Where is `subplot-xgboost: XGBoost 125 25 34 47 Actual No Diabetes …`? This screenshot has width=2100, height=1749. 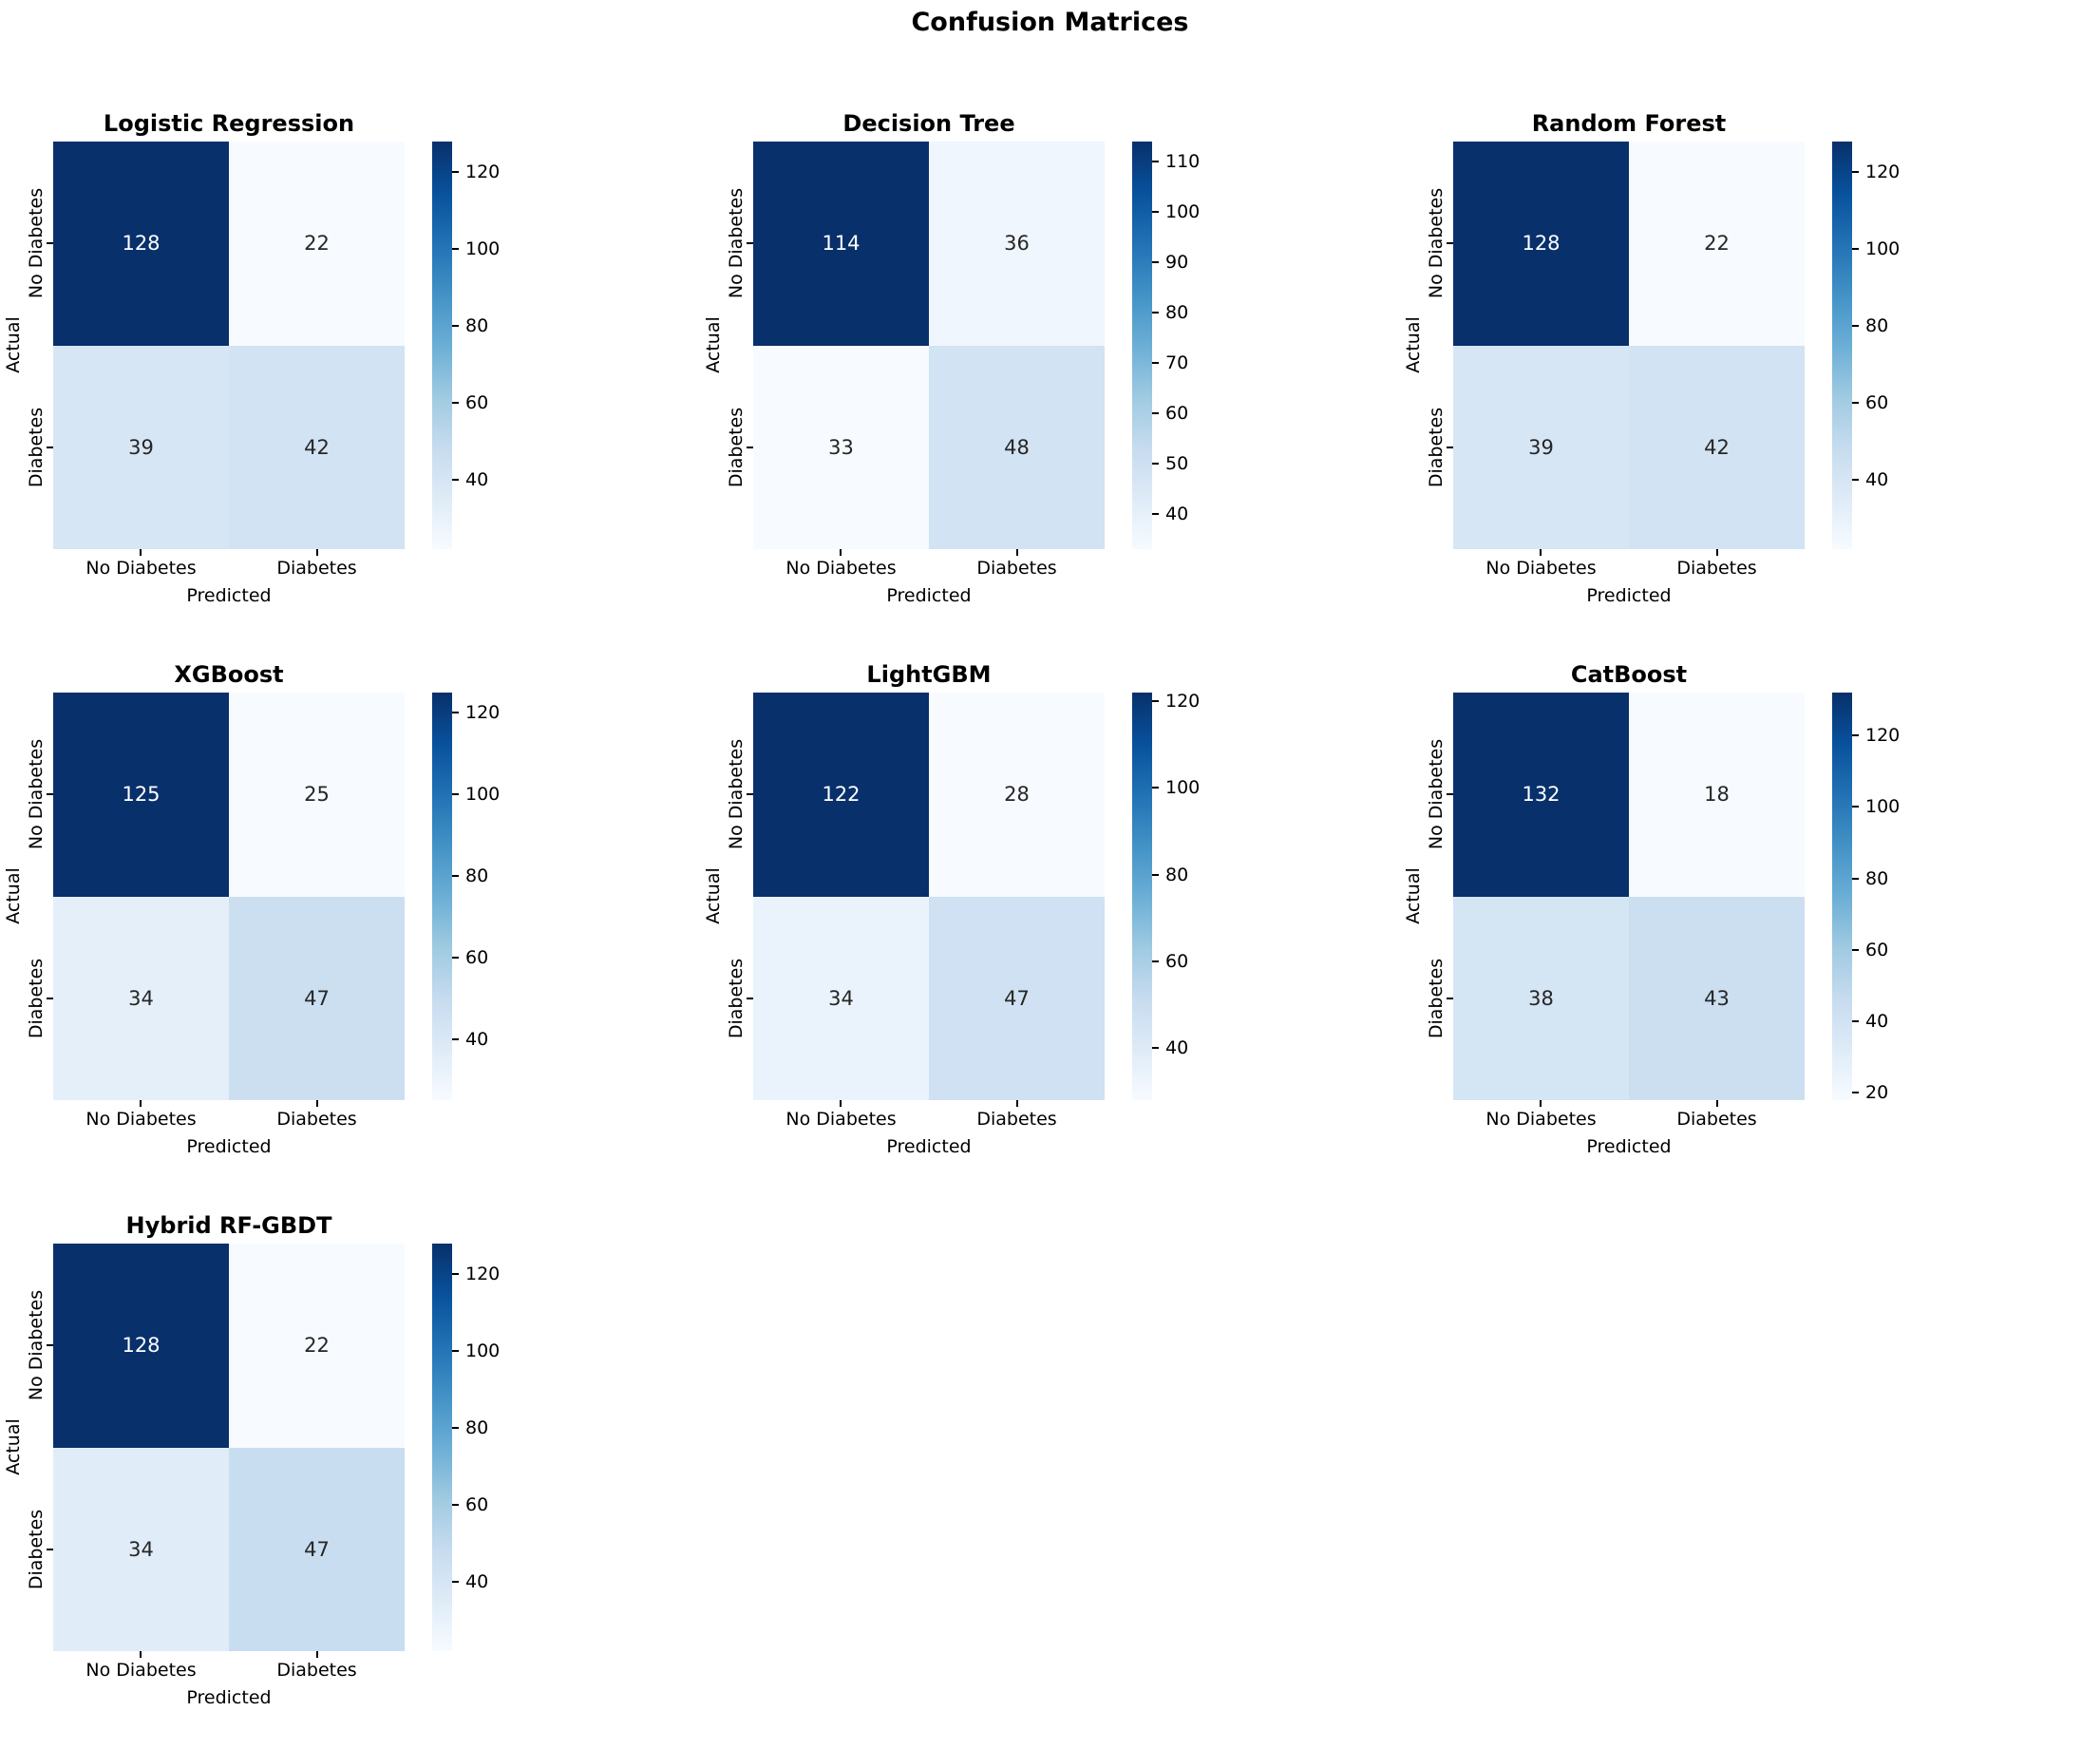
subplot-xgboost: XGBoost 125 25 34 47 Actual No Diabetes … is located at coordinates (350, 921).